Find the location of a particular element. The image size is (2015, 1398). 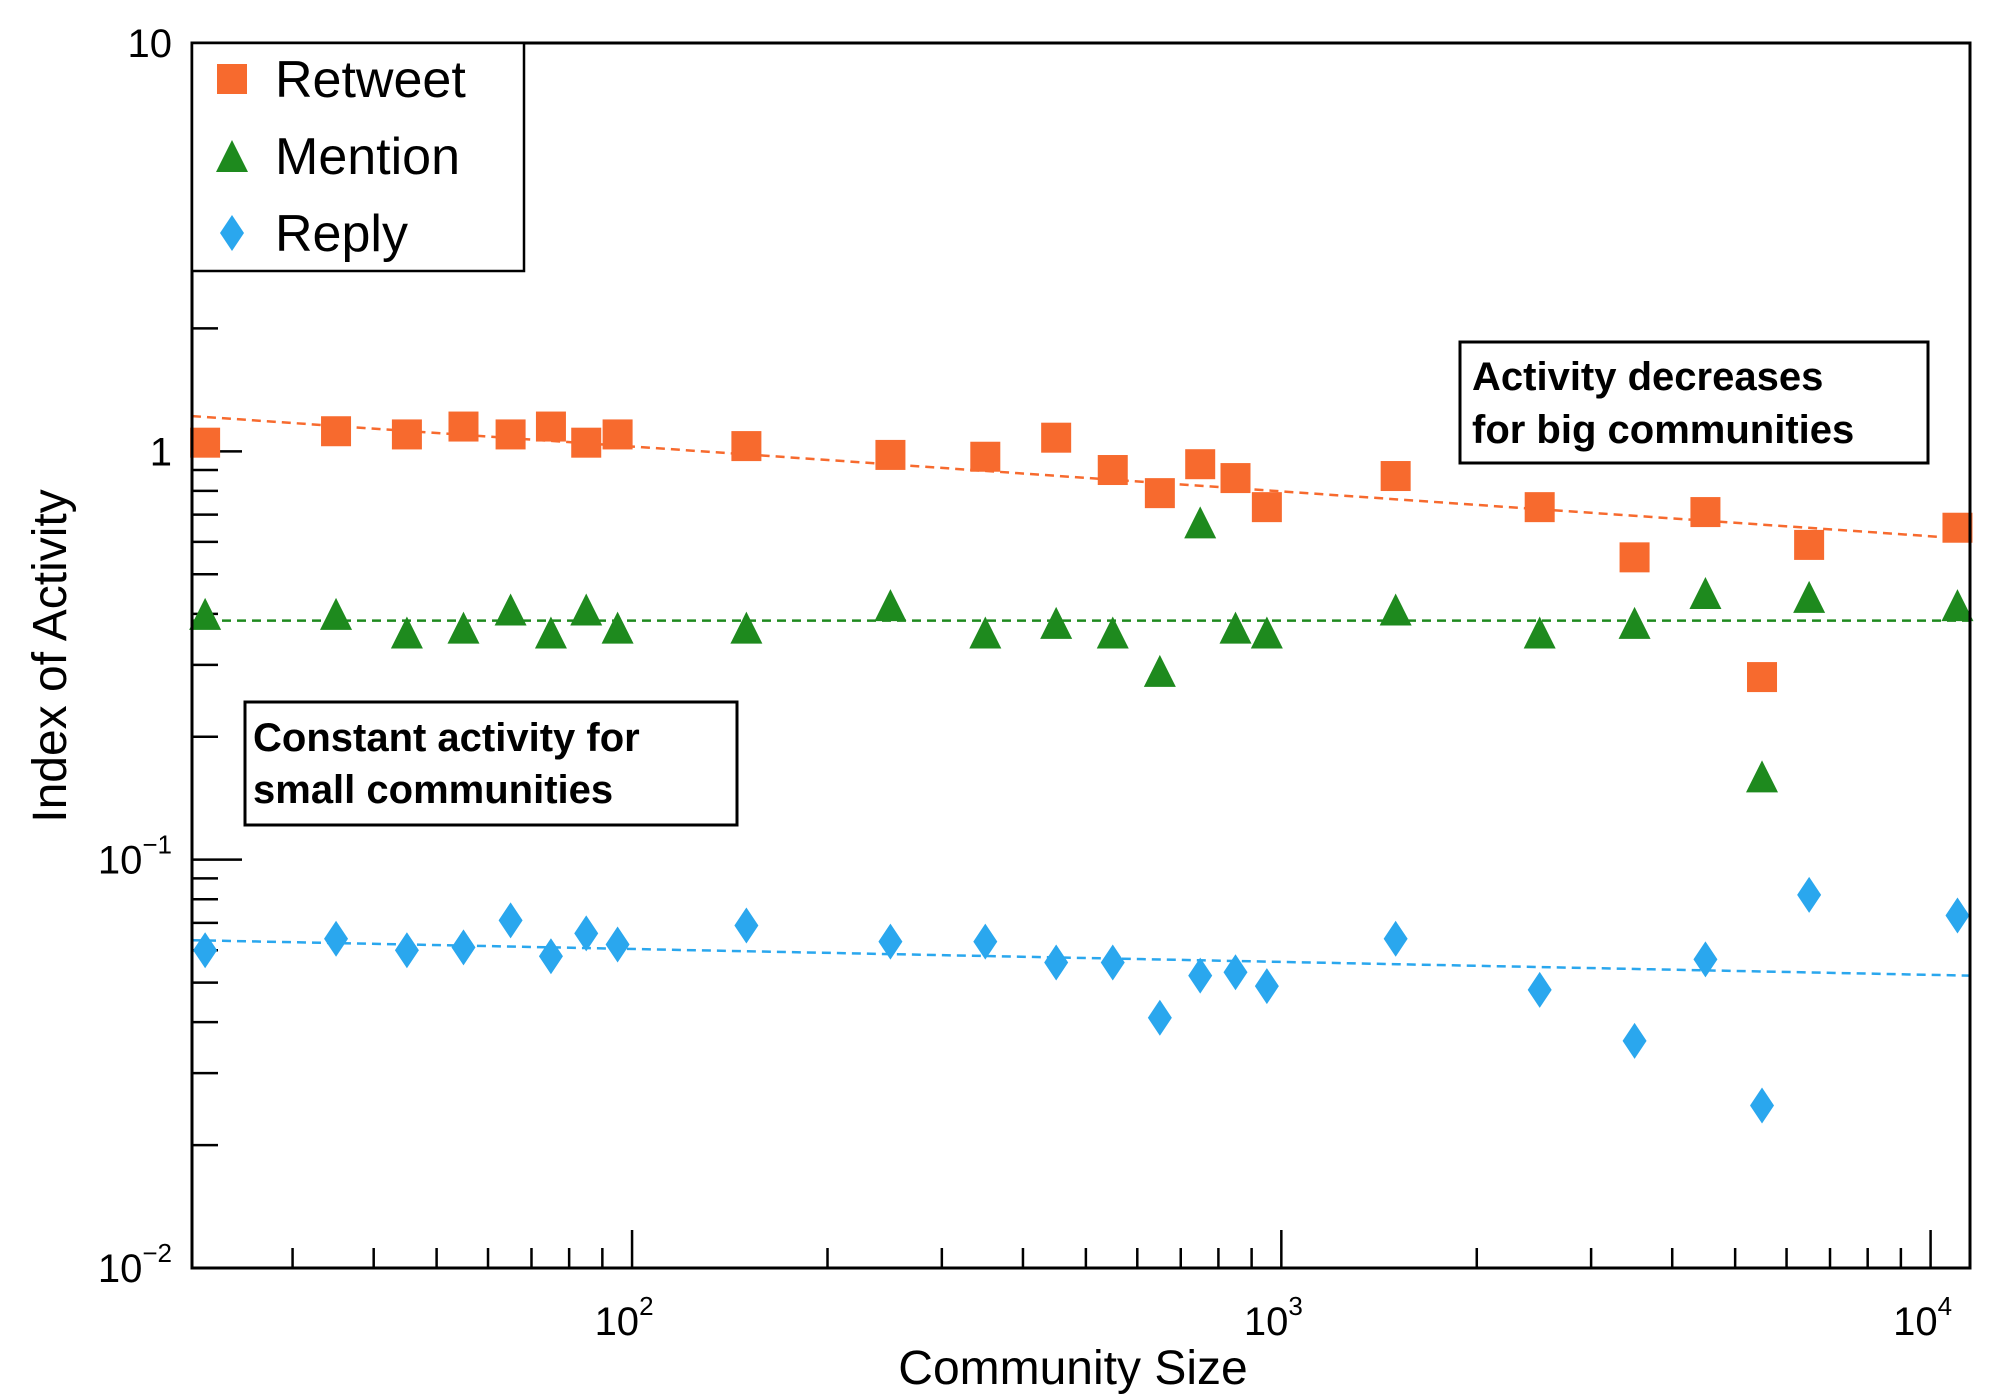

legend: Retweet Mention Reply is located at coordinates (358, 157).